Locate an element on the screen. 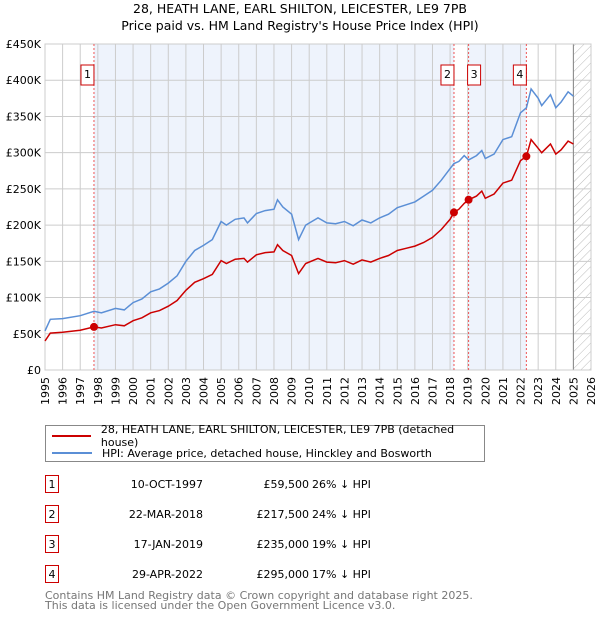 This screenshot has width=600, height=620. x-tick-label: 2014 is located at coordinates (380, 391).